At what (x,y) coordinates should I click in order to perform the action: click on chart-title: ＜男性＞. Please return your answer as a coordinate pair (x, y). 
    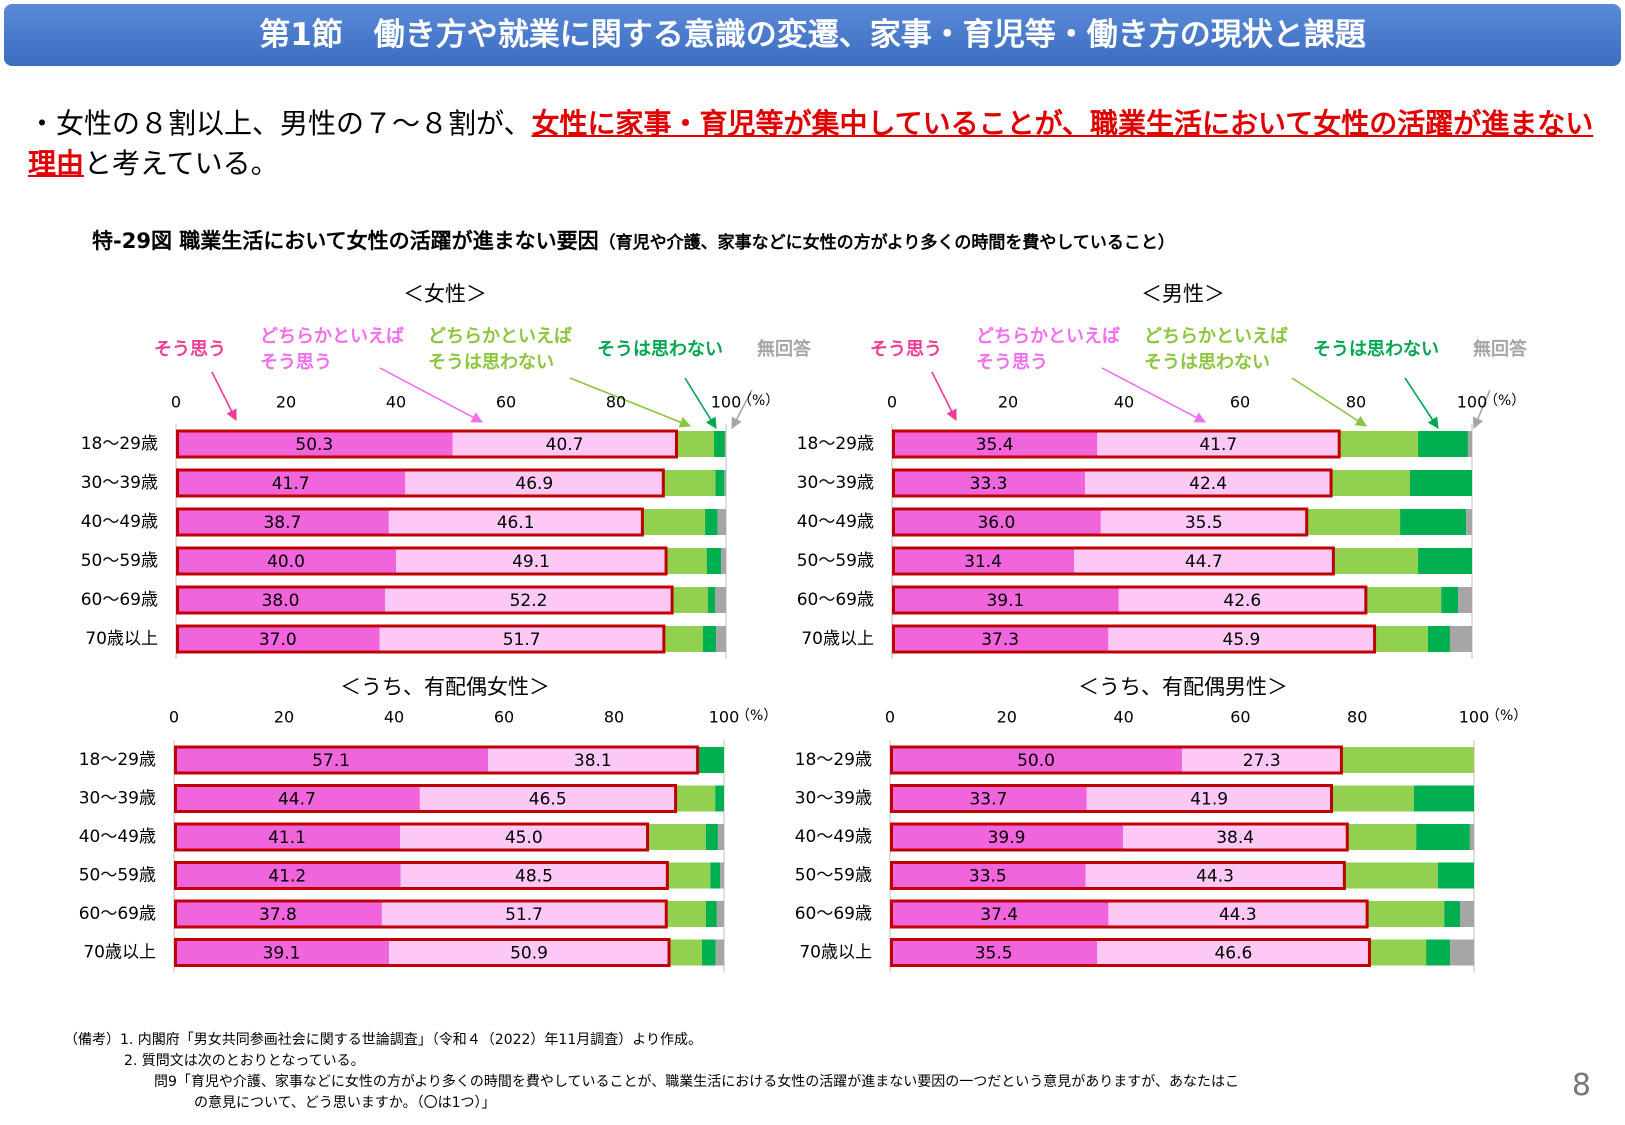
    Looking at the image, I should click on (1183, 294).